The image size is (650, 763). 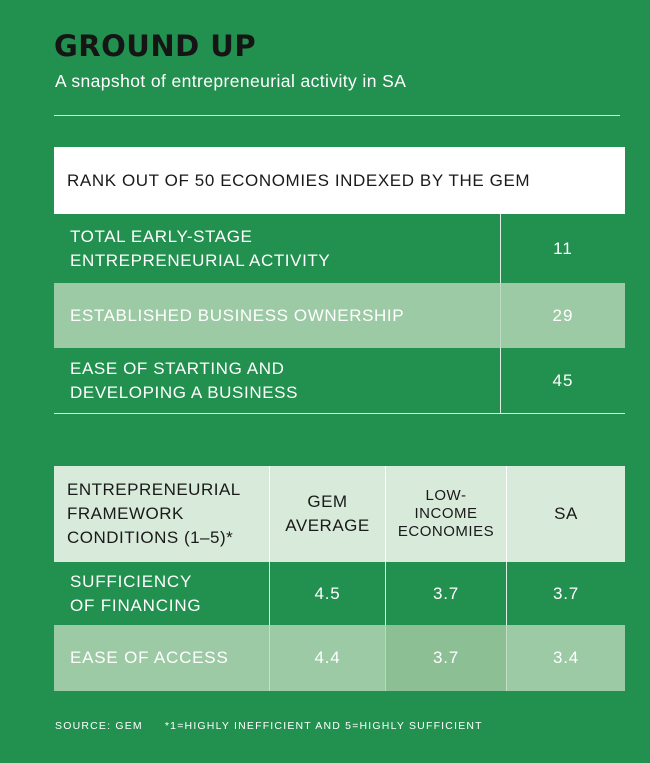 I want to click on row-label-line: TOTAL EARLY-STAGE, so click(x=161, y=236).